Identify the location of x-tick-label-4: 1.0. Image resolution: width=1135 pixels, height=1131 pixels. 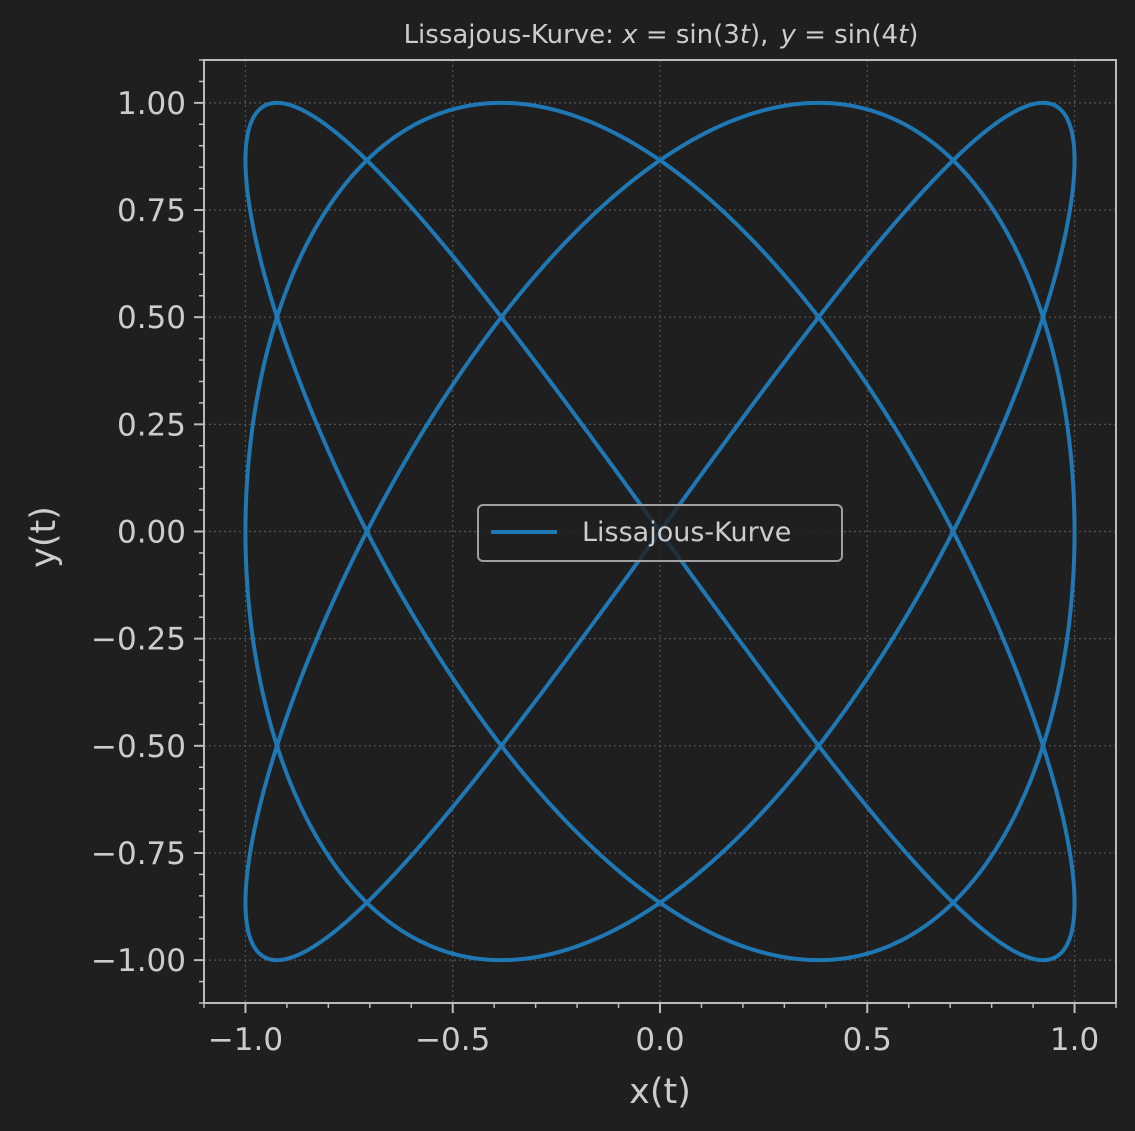
(1074, 1040).